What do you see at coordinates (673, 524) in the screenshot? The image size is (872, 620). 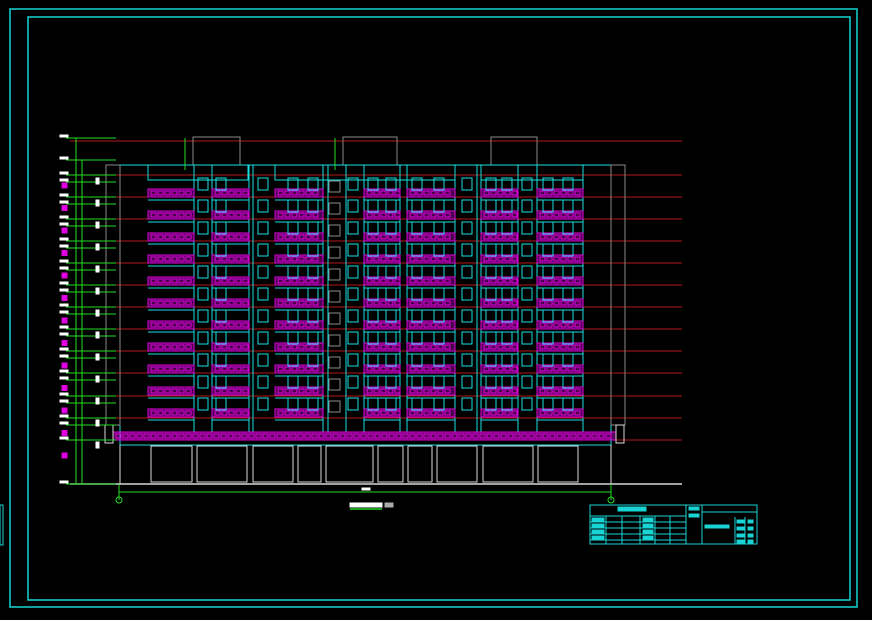 I see `title-block` at bounding box center [673, 524].